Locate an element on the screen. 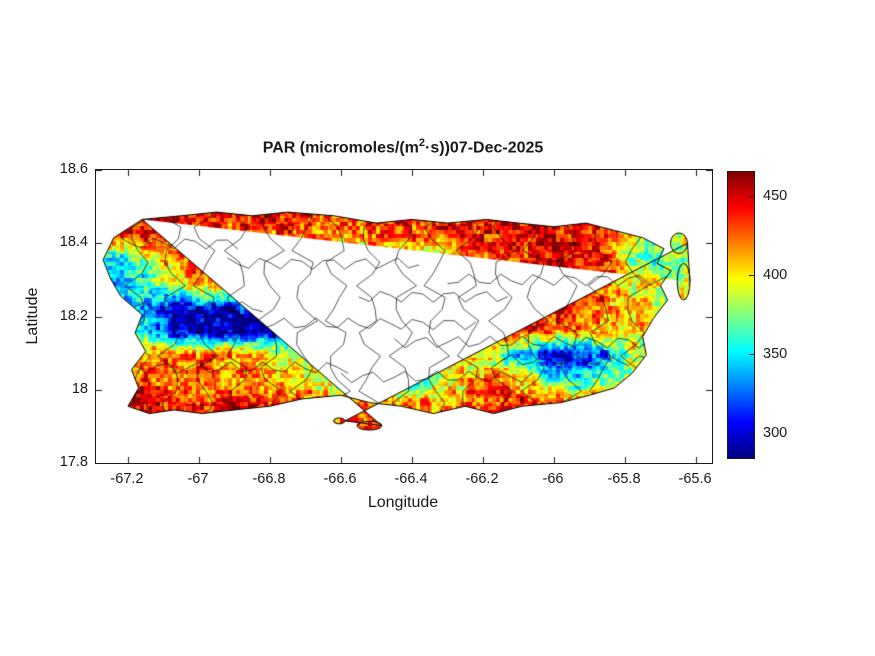 The height and width of the screenshot is (656, 875). colorbar-tick-label: 450 is located at coordinates (775, 196).